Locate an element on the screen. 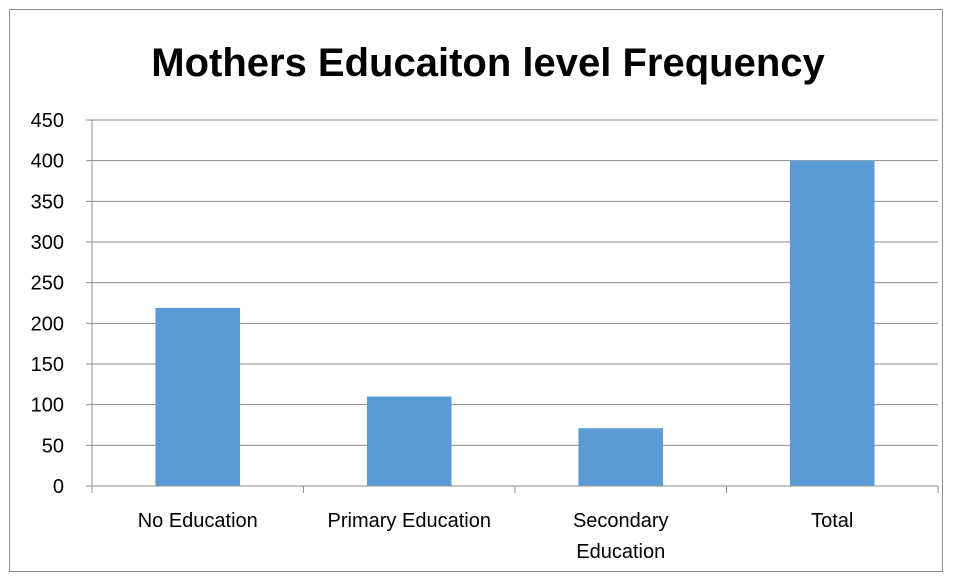 This screenshot has height=579, width=954. x-tick-label-line: Primary Education is located at coordinates (409, 521).